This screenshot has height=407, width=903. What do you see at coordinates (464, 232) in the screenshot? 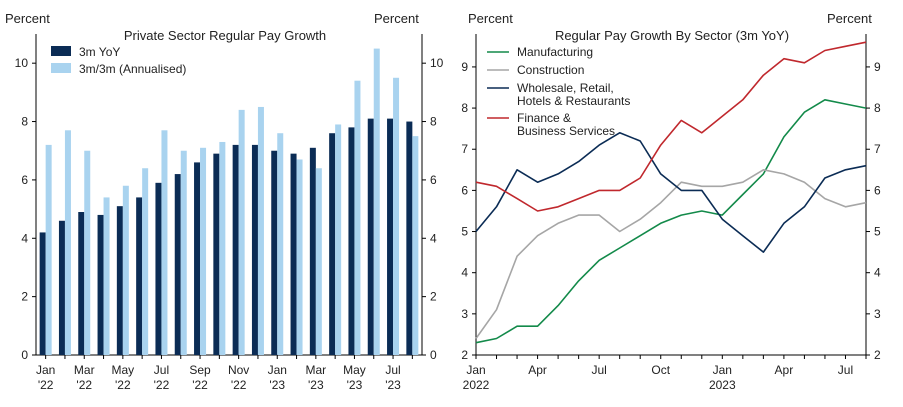
I see `line-ytick-label-left: 5` at bounding box center [464, 232].